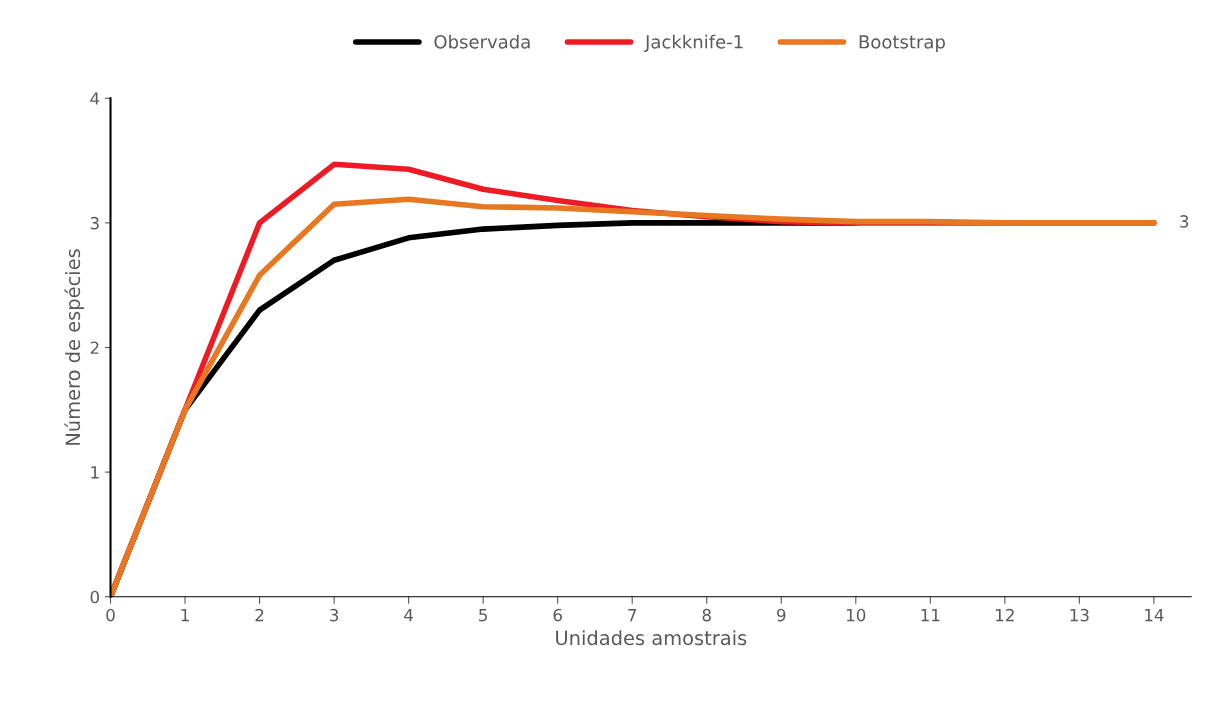 Image resolution: width=1228 pixels, height=702 pixels. I want to click on x-axis-title: Unidades amostrais, so click(651, 638).